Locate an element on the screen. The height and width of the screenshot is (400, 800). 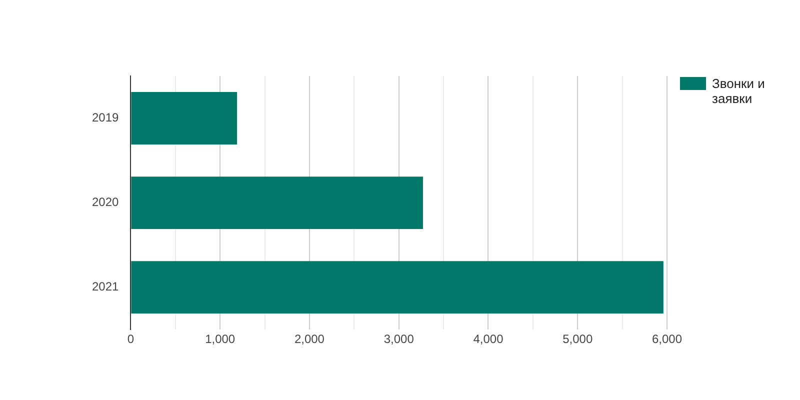
x-tick-label: 6,000 is located at coordinates (667, 339).